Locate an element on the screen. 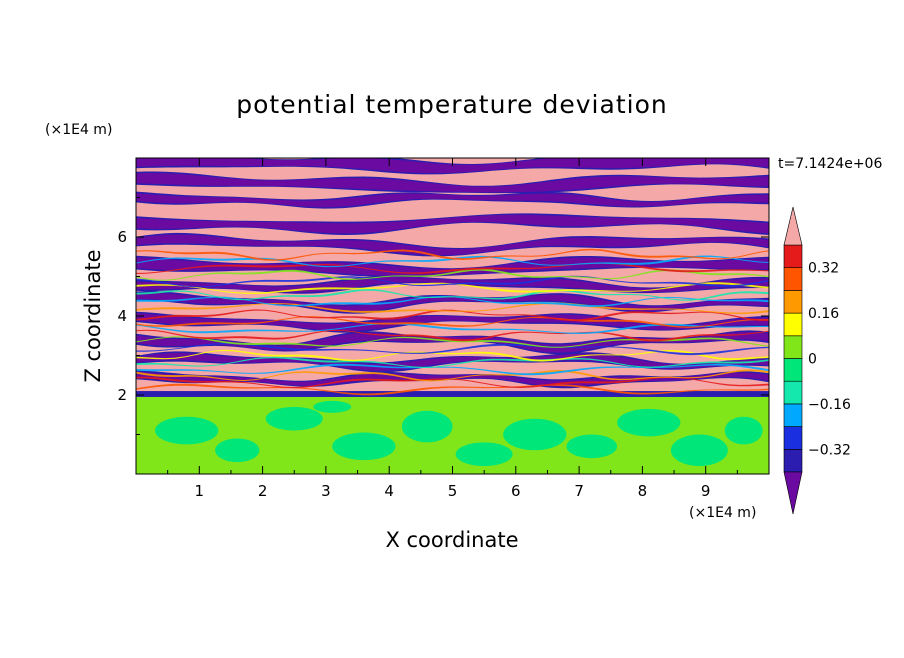 This screenshot has height=658, width=904. lower-background is located at coordinates (452, 434).